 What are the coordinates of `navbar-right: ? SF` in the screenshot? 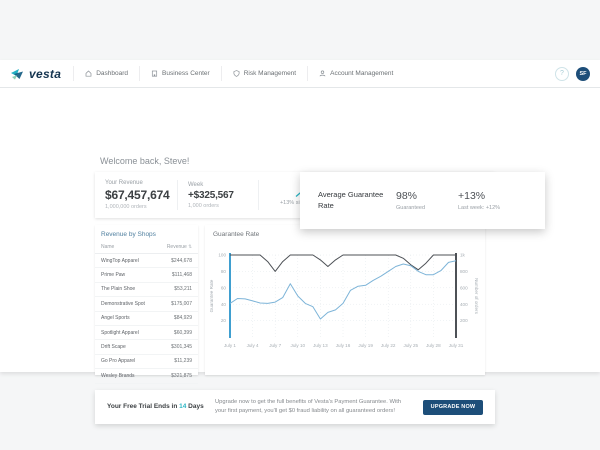 It's located at (572, 73).